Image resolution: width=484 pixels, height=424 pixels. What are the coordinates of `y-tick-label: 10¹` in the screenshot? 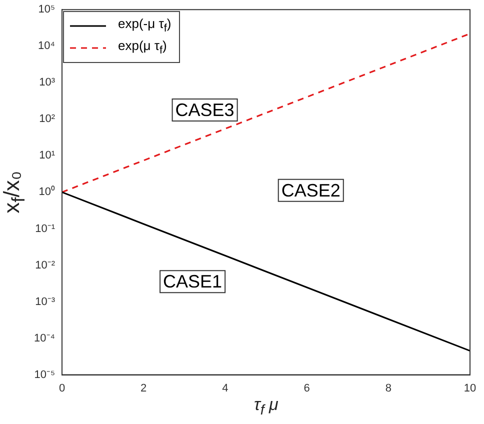 It's located at (47, 156).